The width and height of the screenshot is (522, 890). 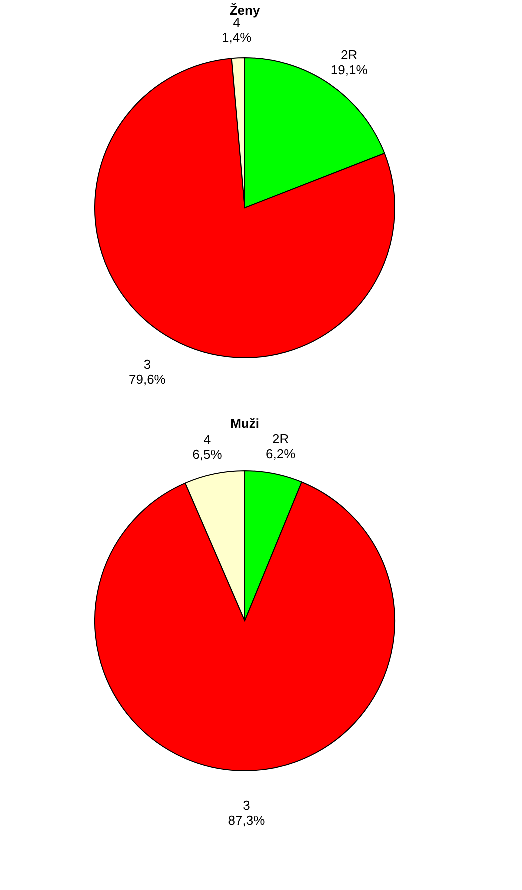 What do you see at coordinates (349, 70) in the screenshot?
I see `data-label: 19,1%` at bounding box center [349, 70].